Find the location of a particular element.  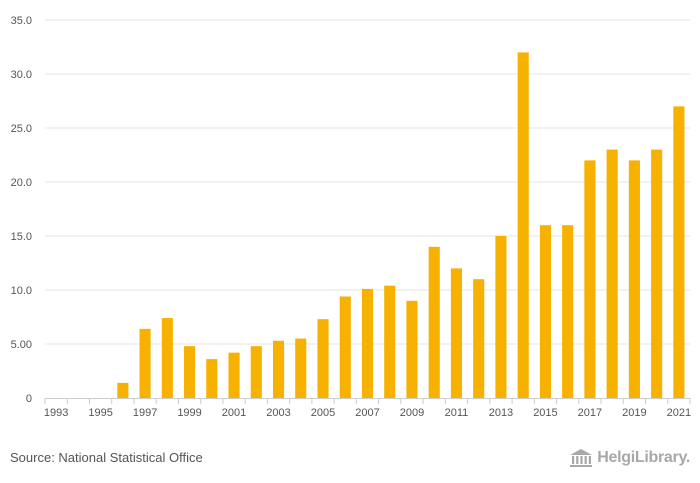

bar-2003 is located at coordinates (278, 369).